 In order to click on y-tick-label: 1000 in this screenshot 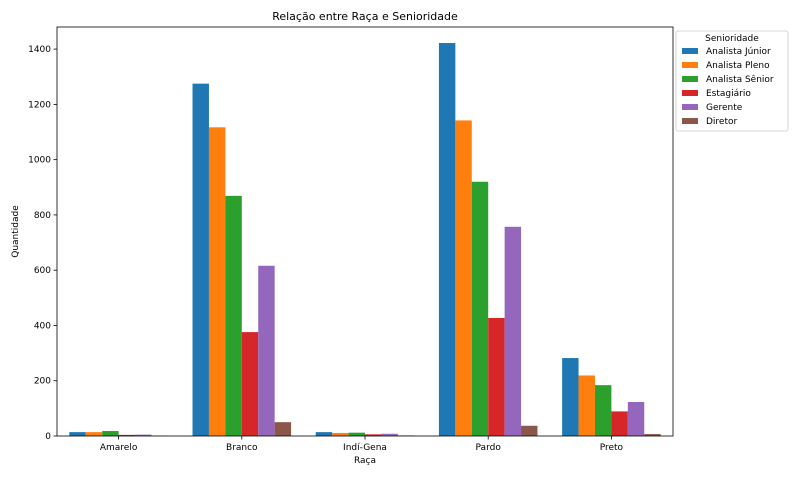, I will do `click(39, 161)`.